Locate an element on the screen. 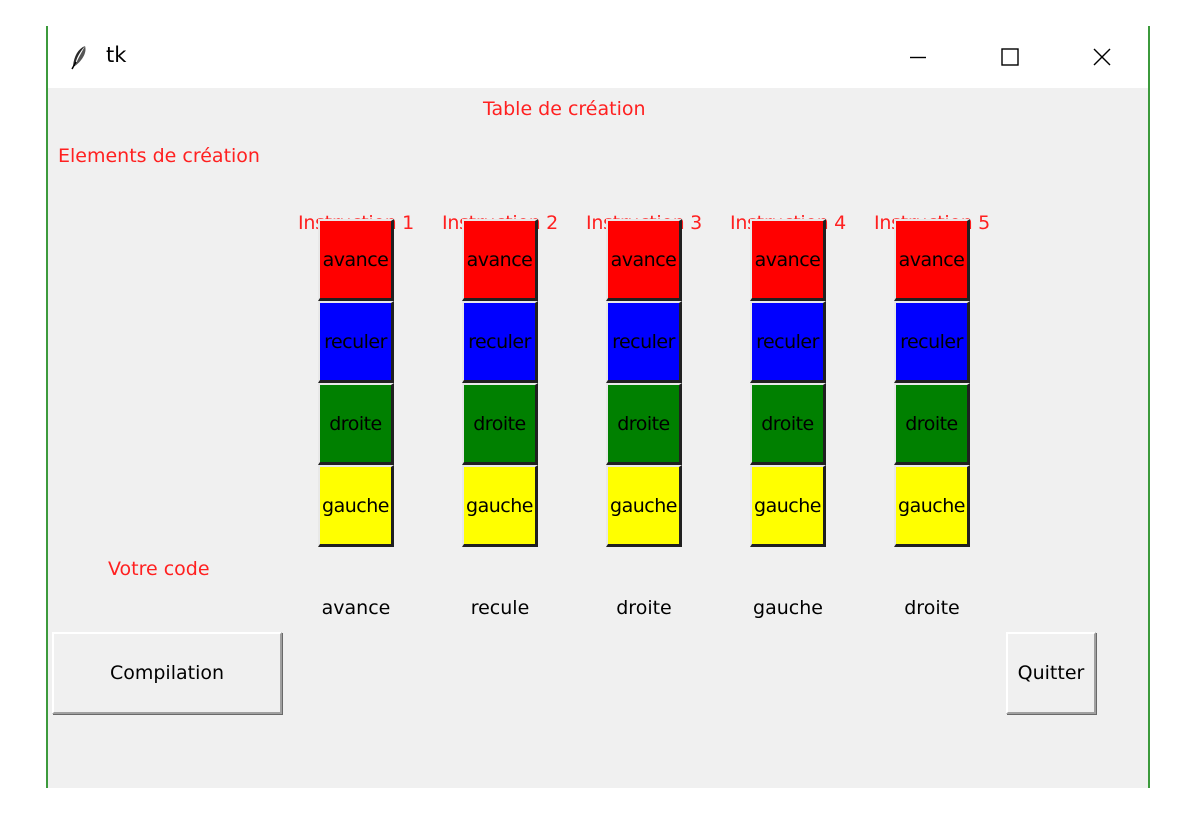 The height and width of the screenshot is (819, 1183). instruction-2-gauche-button: gauche is located at coordinates (500, 506).